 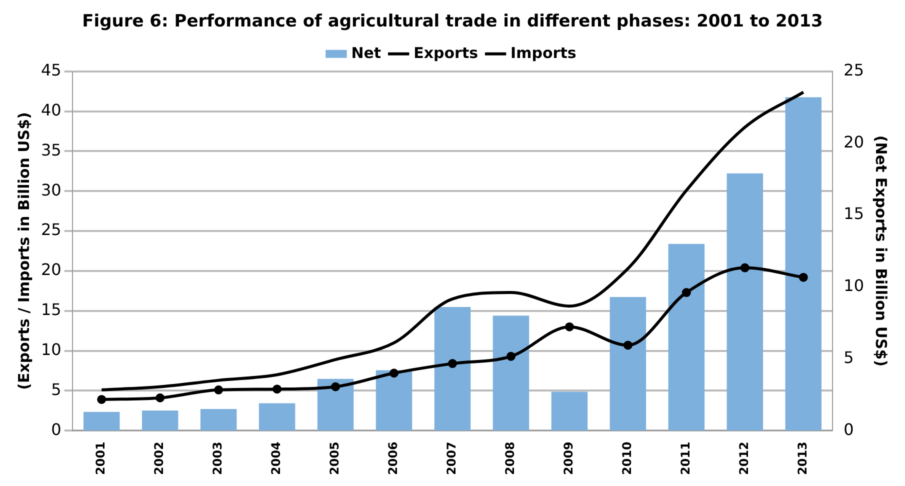 I want to click on x-tick-label: 2007, so click(x=451, y=459).